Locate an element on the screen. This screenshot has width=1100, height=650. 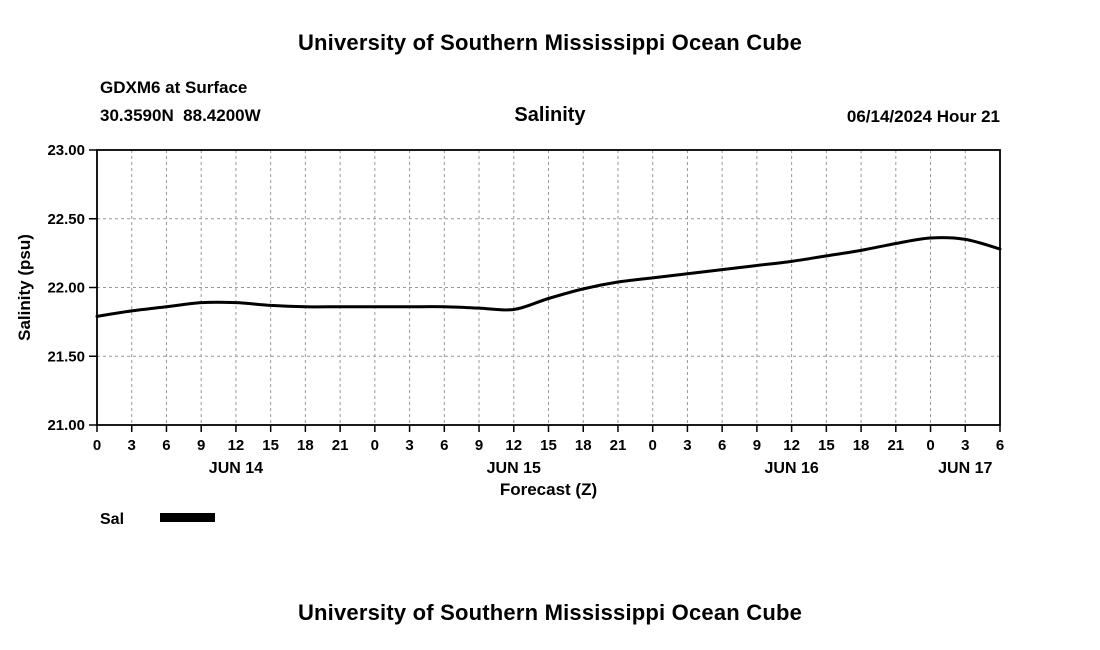
y-tick-label: 22.00 is located at coordinates (66, 288).